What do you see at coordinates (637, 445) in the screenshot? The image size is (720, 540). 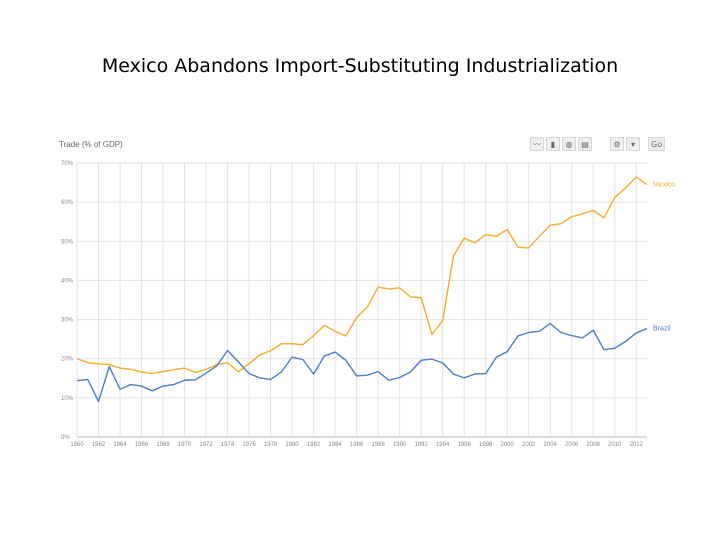 I see `x-tick-label: 2012` at bounding box center [637, 445].